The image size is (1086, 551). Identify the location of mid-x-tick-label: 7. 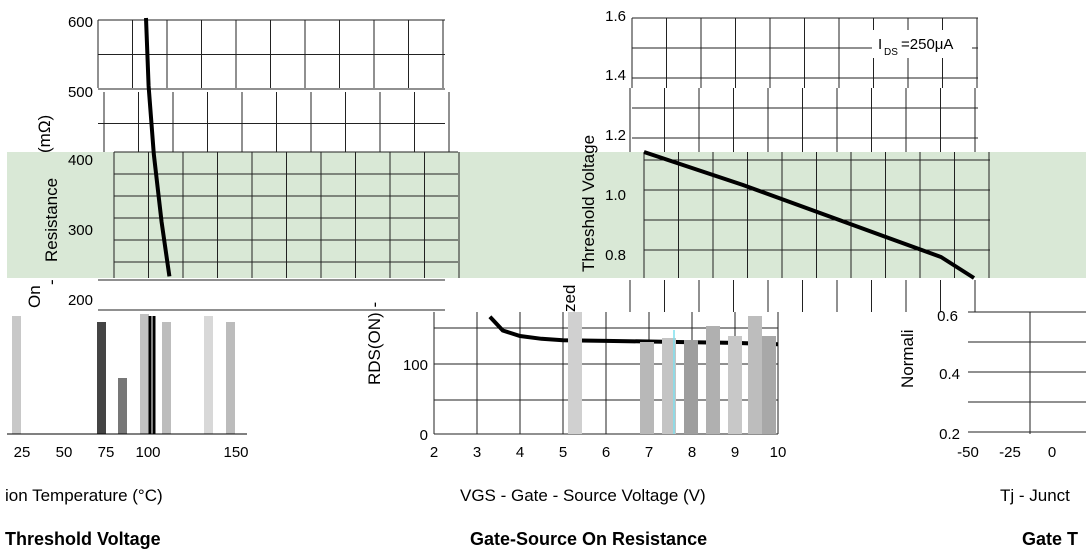
(649, 452).